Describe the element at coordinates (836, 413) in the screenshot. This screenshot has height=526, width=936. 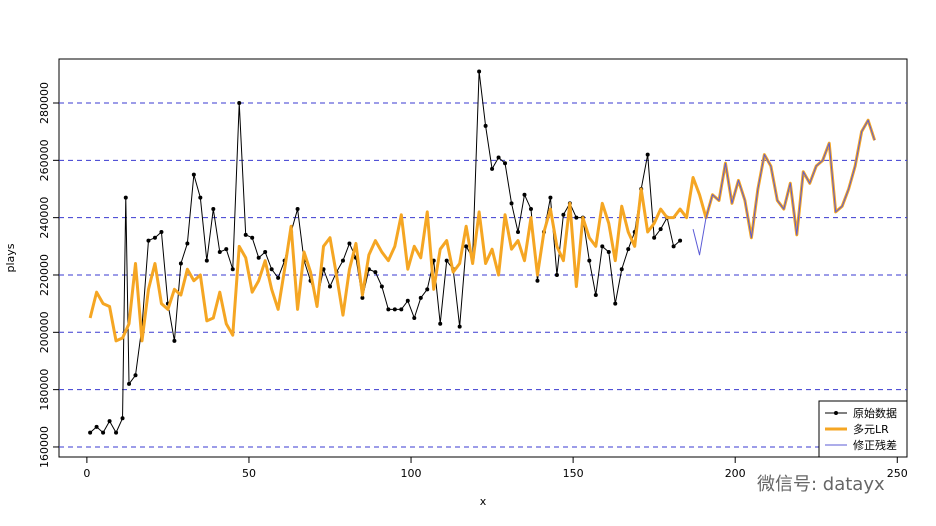
I see `legend-point` at that location.